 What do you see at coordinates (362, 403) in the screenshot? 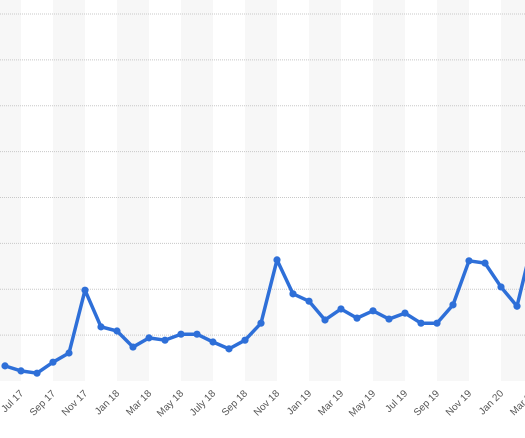
I see `x-tick-label: May 19` at bounding box center [362, 403].